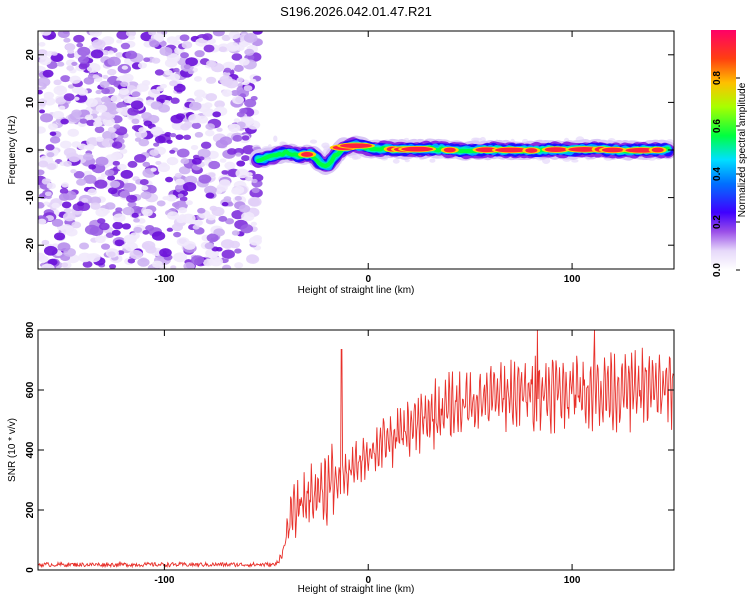 Image resolution: width=750 pixels, height=600 pixels. What do you see at coordinates (461, 155) in the screenshot?
I see `ridge` at bounding box center [461, 155].